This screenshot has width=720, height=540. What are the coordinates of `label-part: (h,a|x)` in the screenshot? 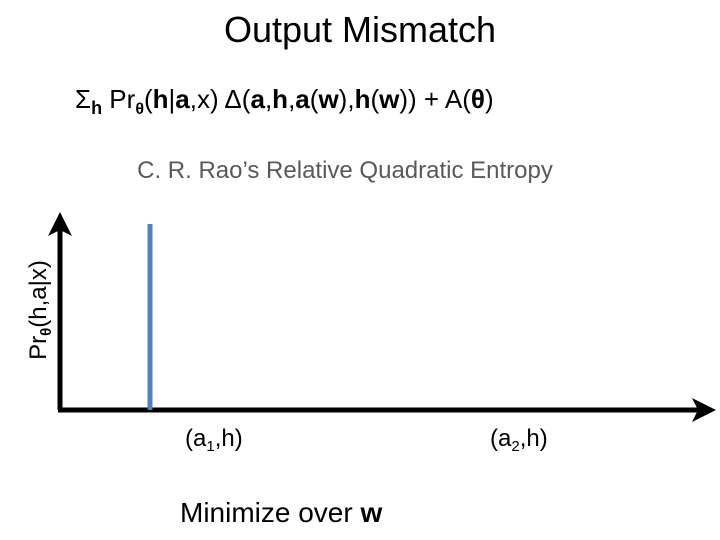 It's located at (38, 294).